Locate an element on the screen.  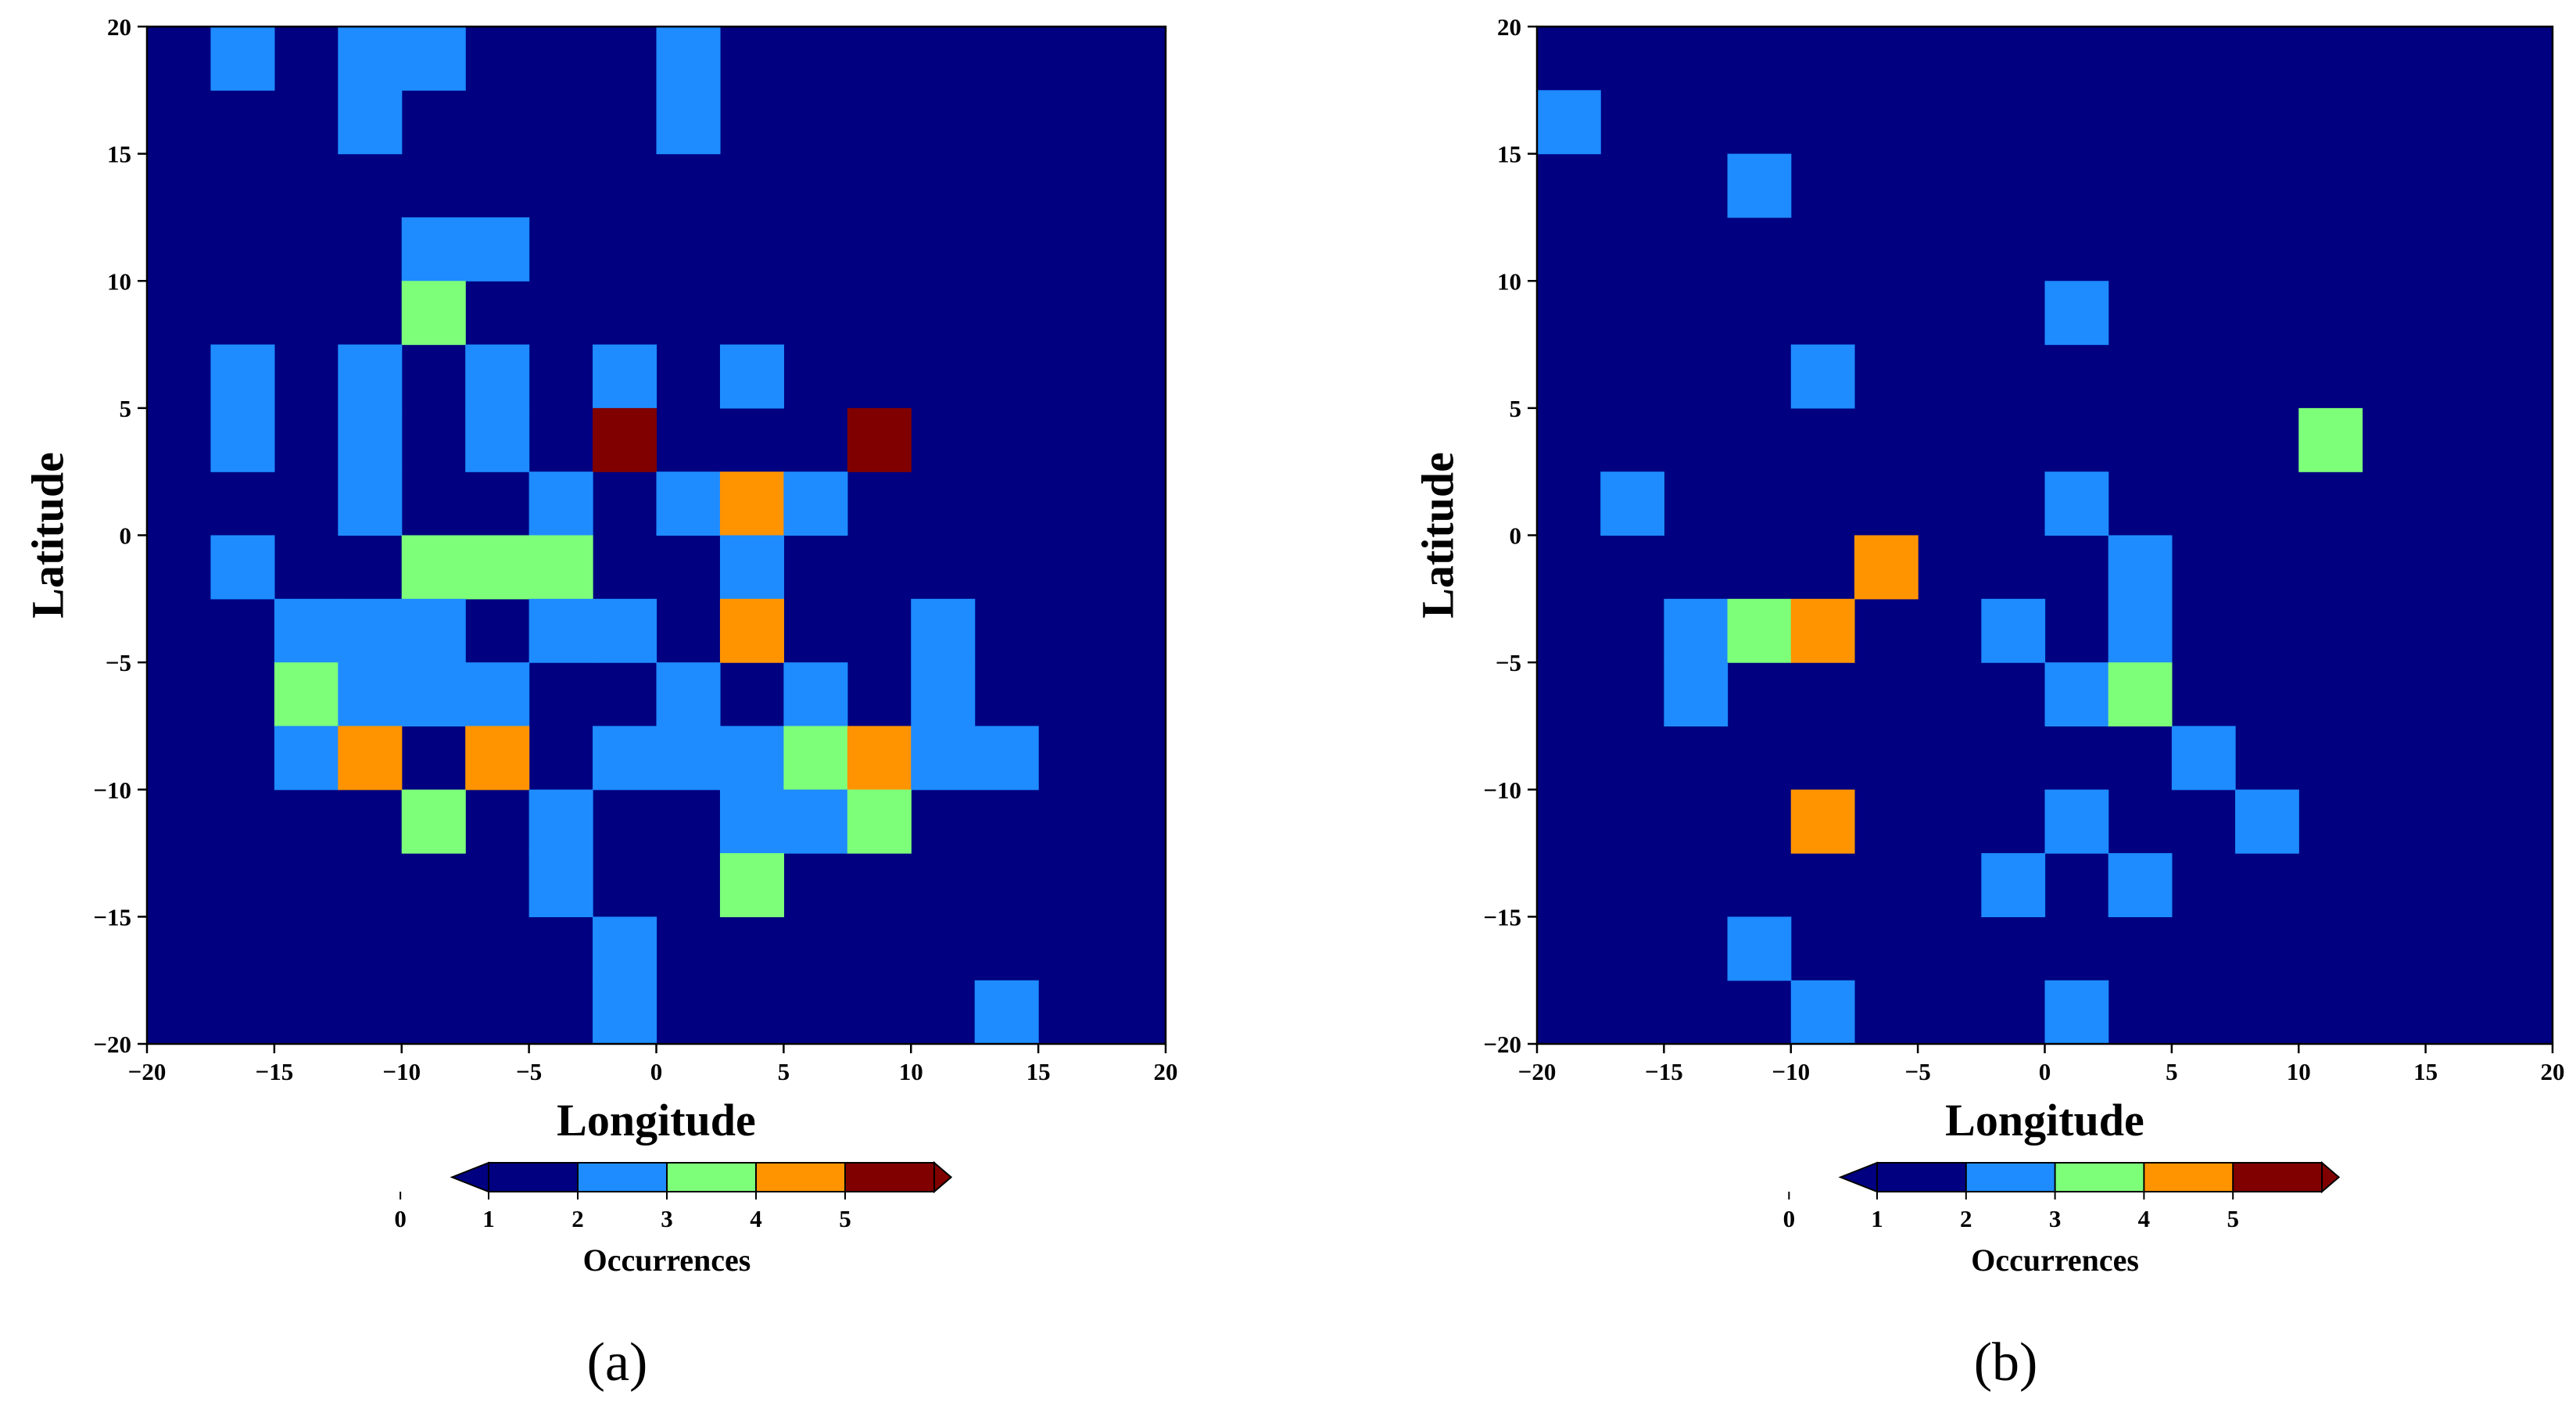
x-tick-label: 10 is located at coordinates (2299, 1071).